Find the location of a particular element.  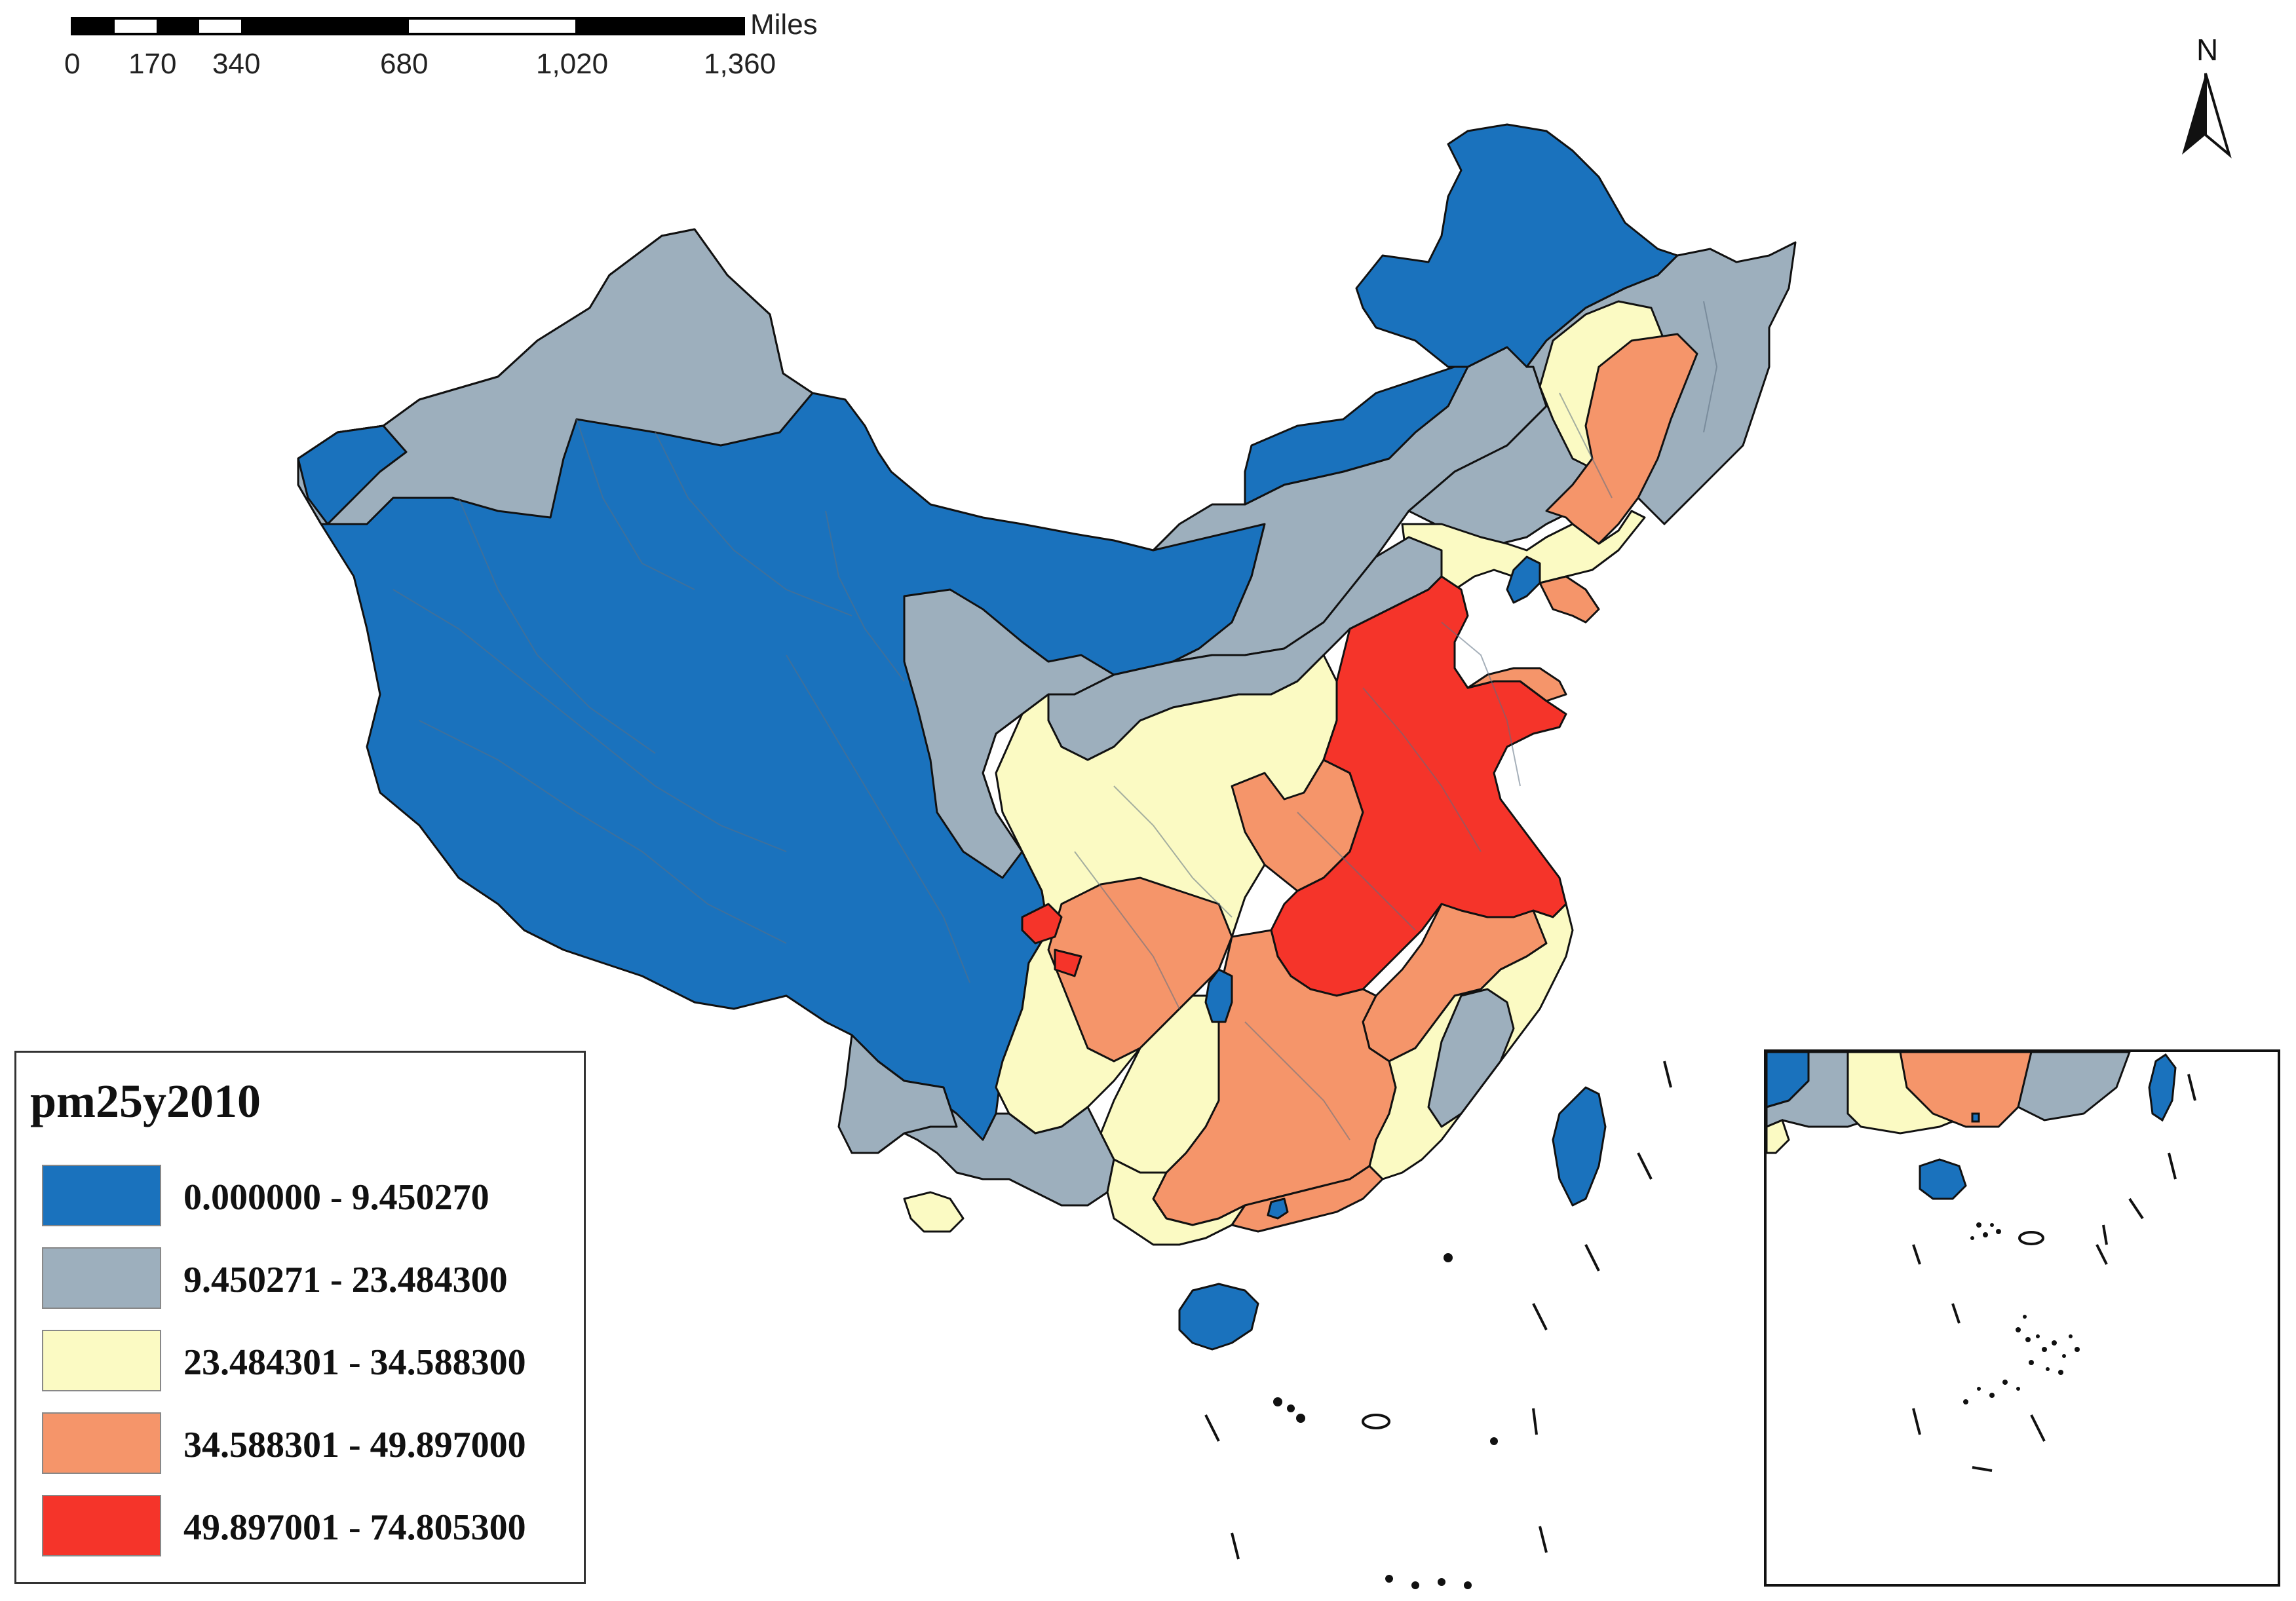

inset-map is located at coordinates (2022, 1318).